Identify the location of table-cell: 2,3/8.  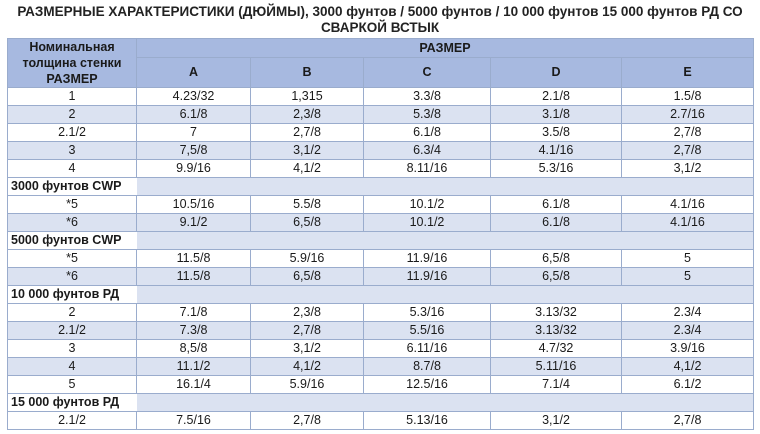
(307, 114).